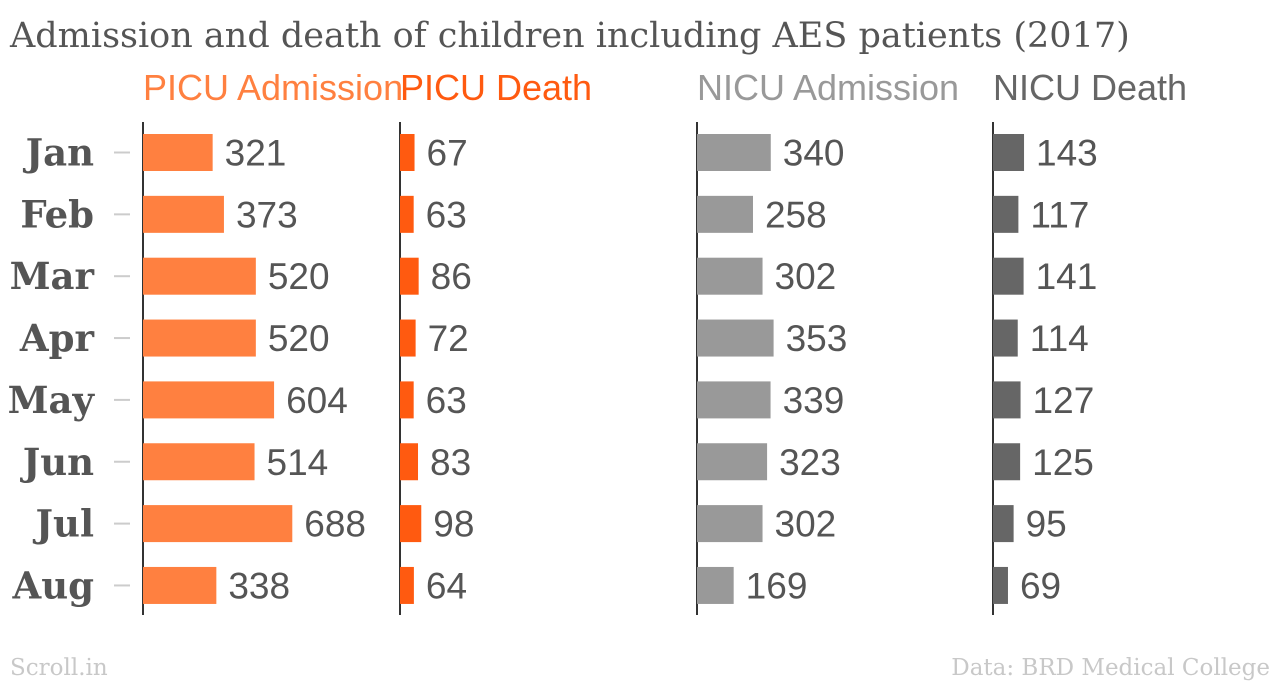 The width and height of the screenshot is (1280, 682). What do you see at coordinates (408, 338) in the screenshot?
I see `bar-picu-death-apr` at bounding box center [408, 338].